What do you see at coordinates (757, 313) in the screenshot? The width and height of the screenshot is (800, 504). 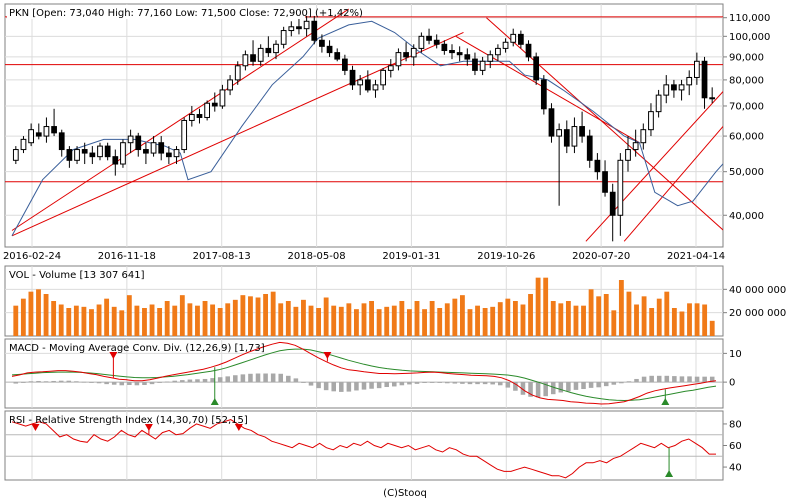 I see `y-tick-label: 20 000 000` at bounding box center [757, 313].